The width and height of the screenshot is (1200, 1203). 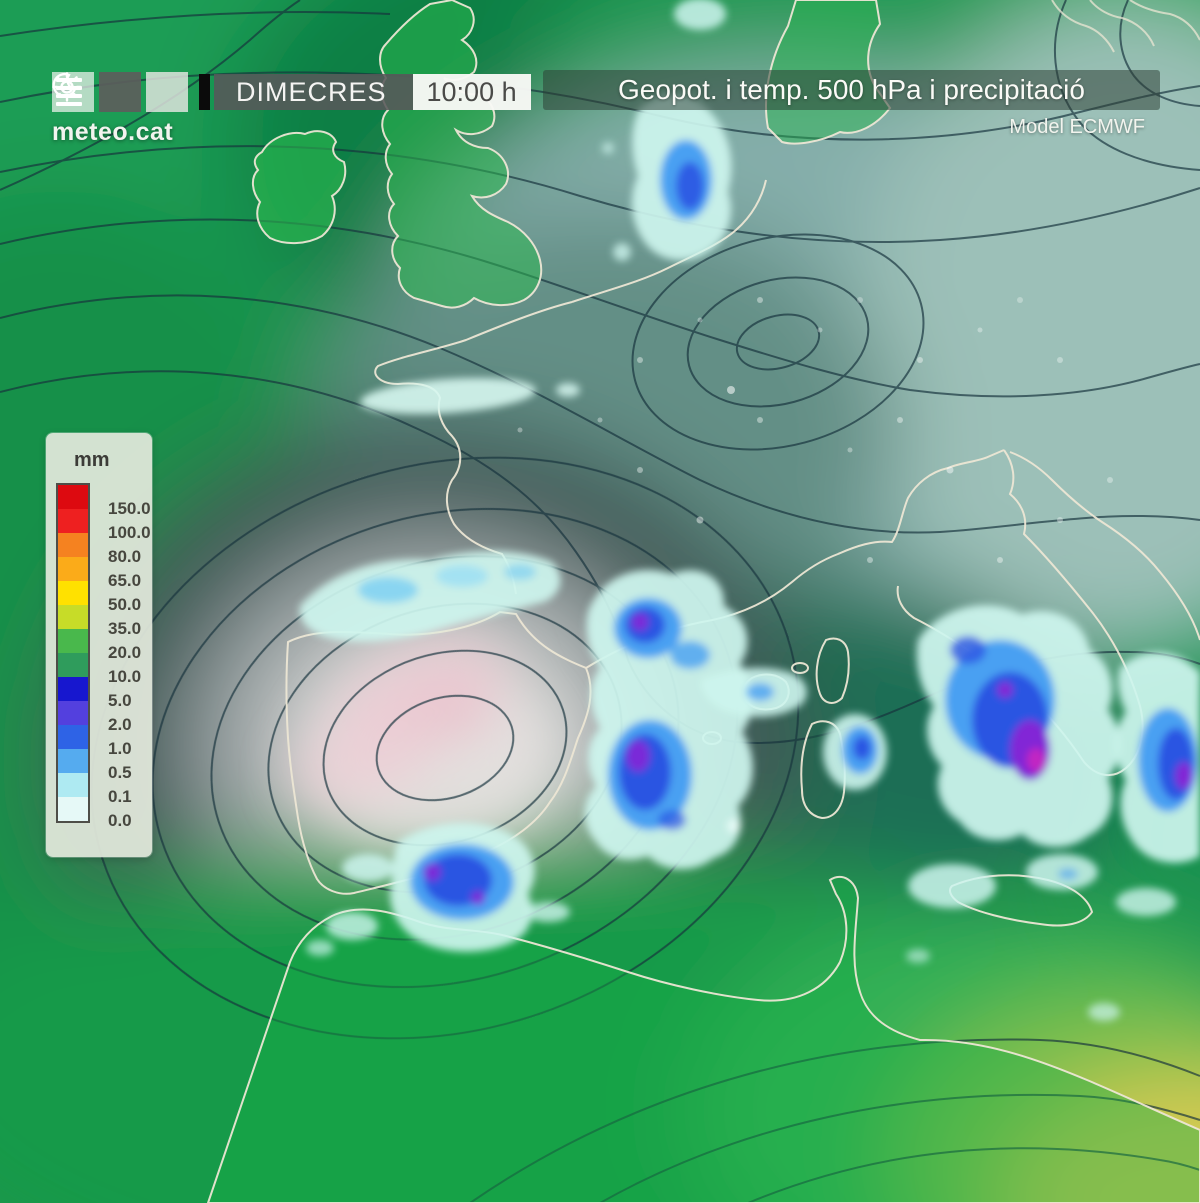 What do you see at coordinates (120, 772) in the screenshot?
I see `legend-value-label: 0.5` at bounding box center [120, 772].